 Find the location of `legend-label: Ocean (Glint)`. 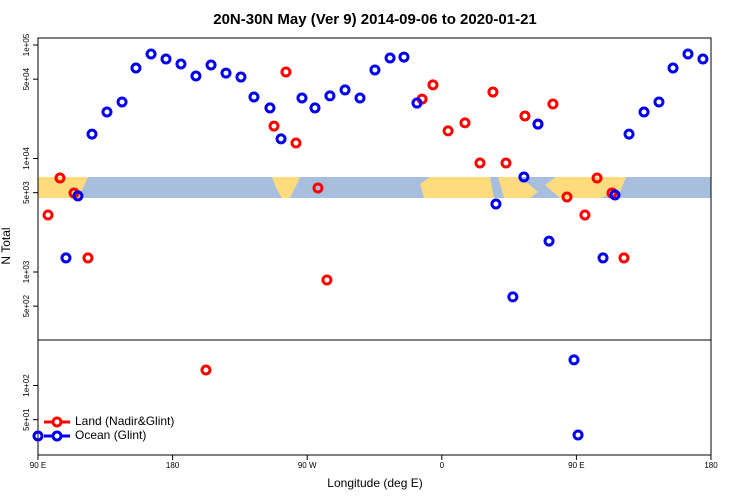

legend-label: Ocean (Glint) is located at coordinates (110, 435).